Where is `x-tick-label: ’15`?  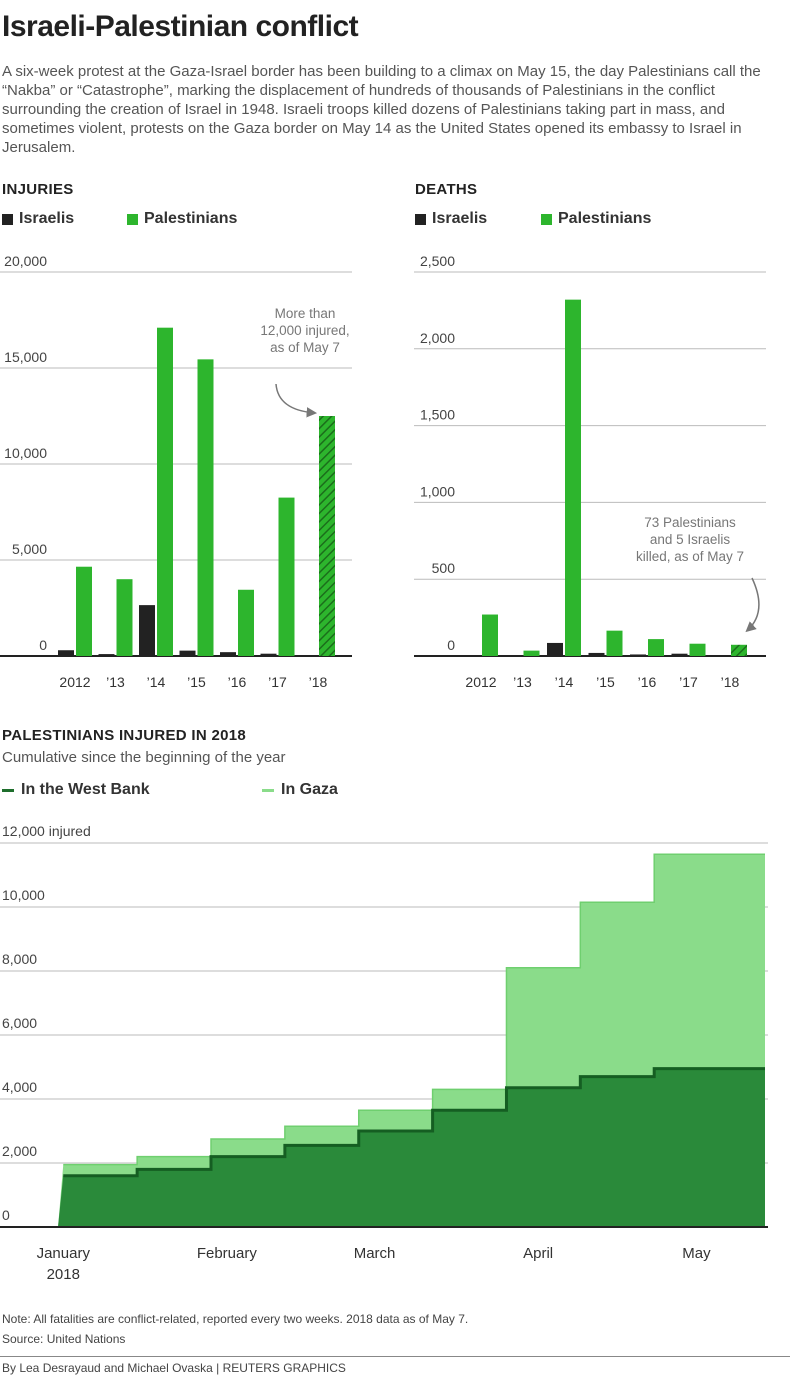 x-tick-label: ’15 is located at coordinates (605, 682).